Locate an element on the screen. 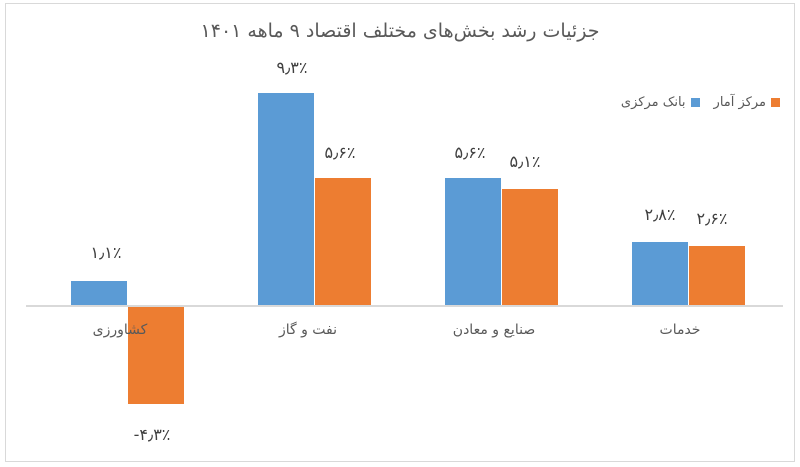  legend-label: مرکز آمار is located at coordinates (739, 102).